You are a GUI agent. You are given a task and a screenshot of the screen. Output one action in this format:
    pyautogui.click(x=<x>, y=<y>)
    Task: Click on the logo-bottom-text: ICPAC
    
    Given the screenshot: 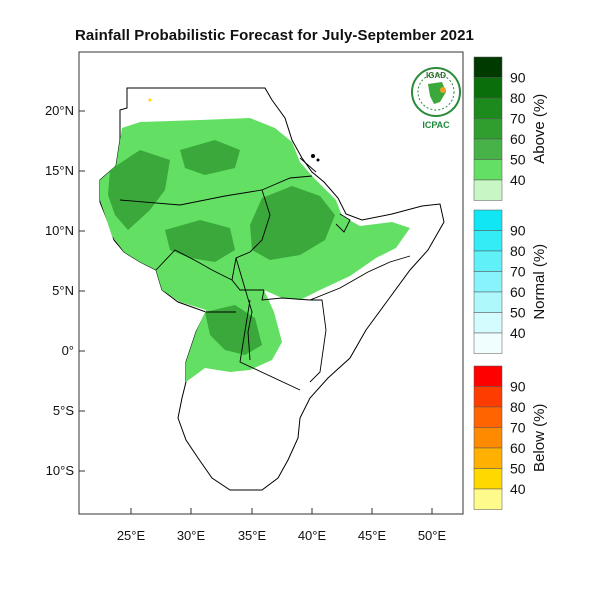 What is the action you would take?
    pyautogui.click(x=436, y=125)
    